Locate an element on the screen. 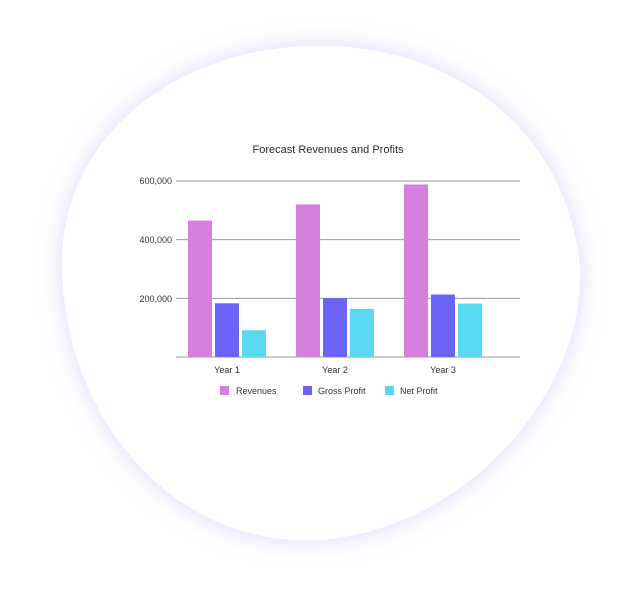 The height and width of the screenshot is (612, 638). category-label: Year 2 is located at coordinates (335, 370).